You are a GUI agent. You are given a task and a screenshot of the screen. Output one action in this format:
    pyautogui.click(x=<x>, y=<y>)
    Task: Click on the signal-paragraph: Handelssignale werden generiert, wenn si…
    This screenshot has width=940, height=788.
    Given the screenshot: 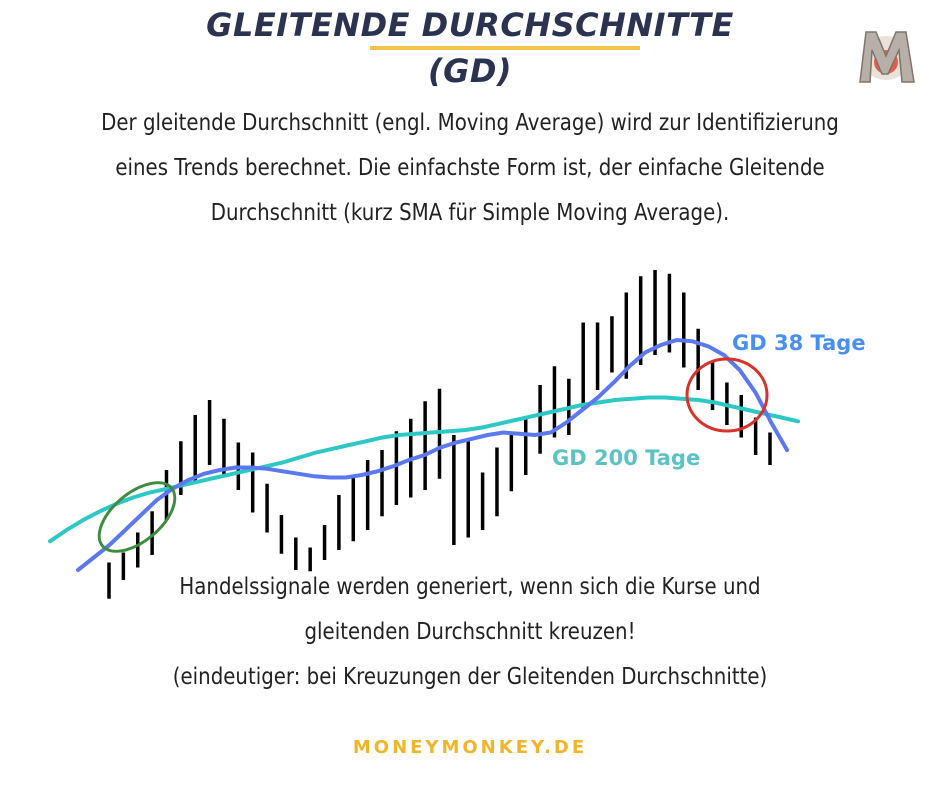 What is the action you would take?
    pyautogui.click(x=470, y=632)
    